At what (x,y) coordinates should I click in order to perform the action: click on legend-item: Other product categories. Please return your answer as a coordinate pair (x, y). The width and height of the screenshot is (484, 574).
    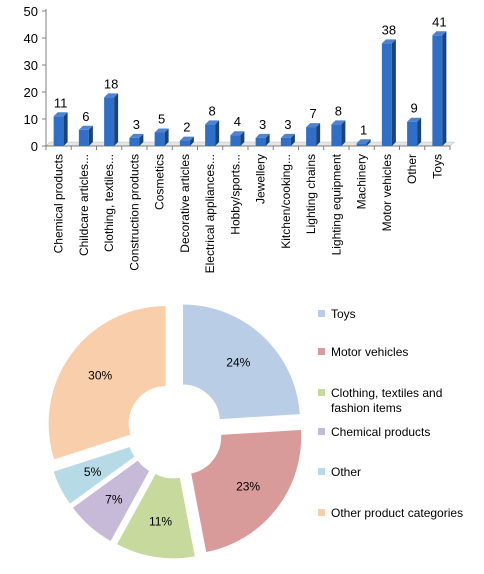
    Looking at the image, I should click on (390, 513).